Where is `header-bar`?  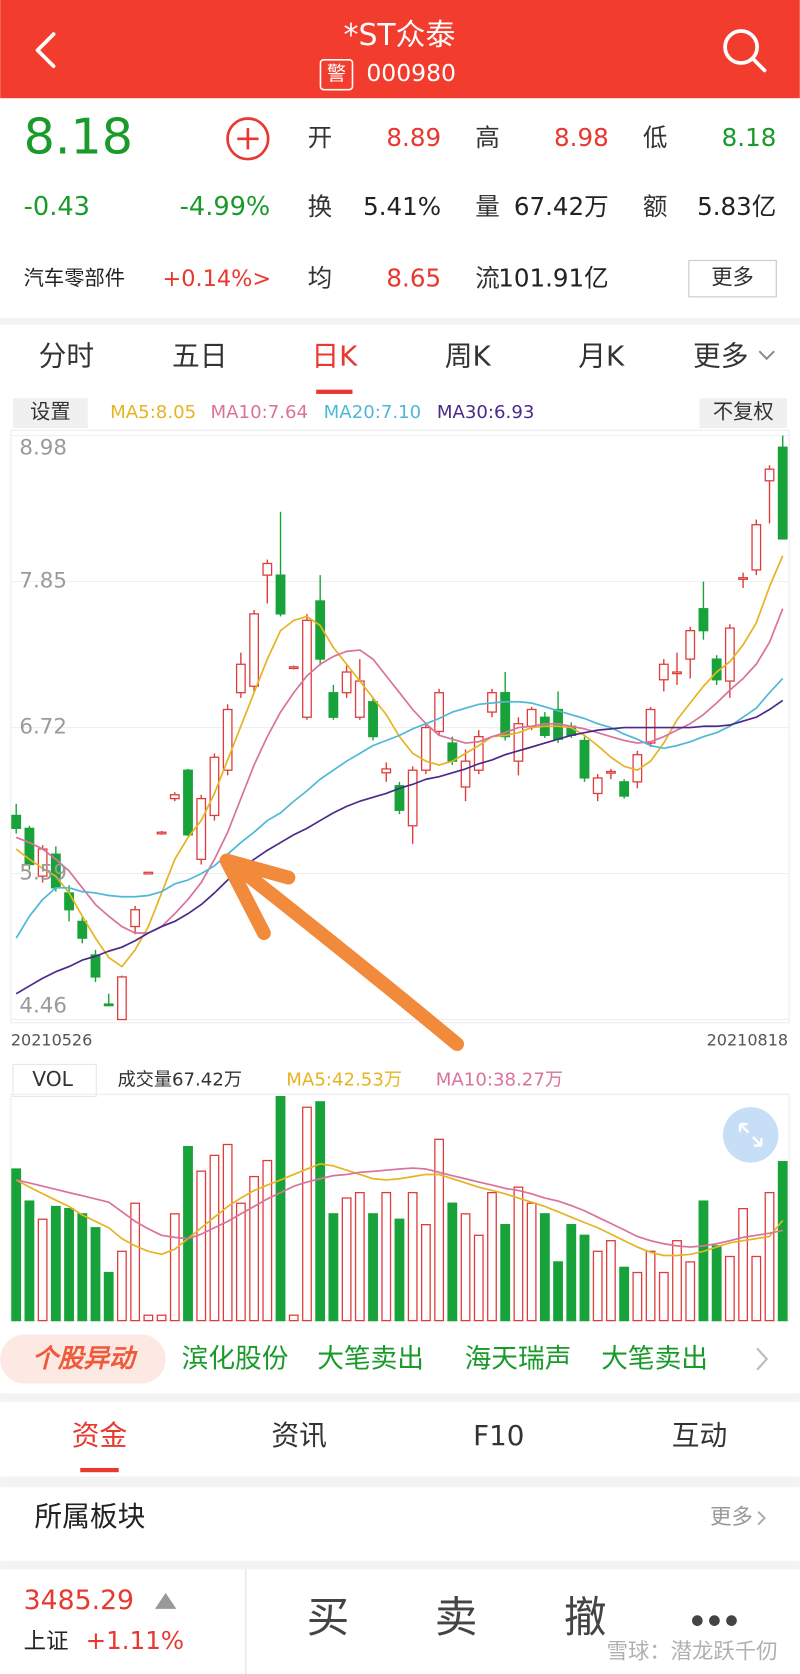
header-bar is located at coordinates (400, 49).